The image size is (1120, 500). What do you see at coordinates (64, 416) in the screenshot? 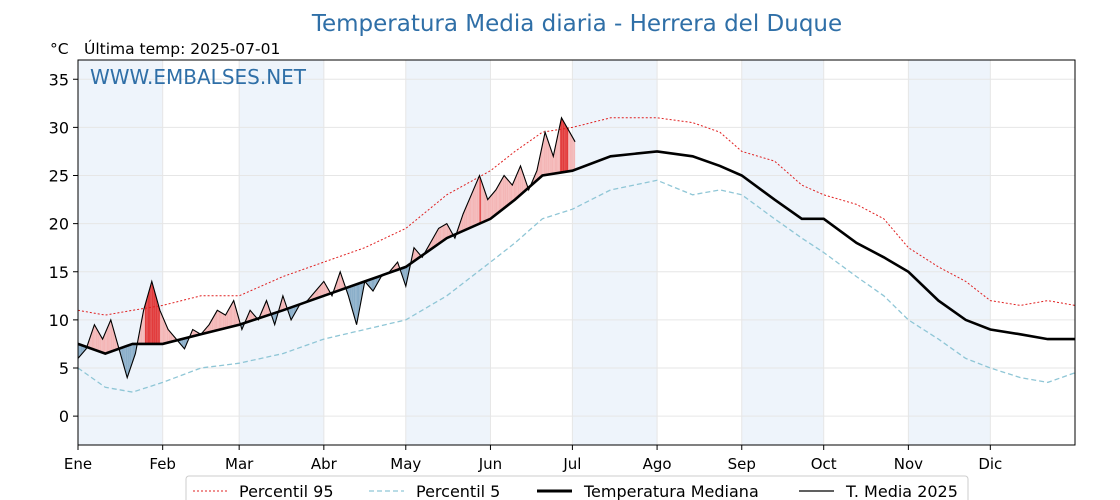
I see `y-tick-label: 0` at bounding box center [64, 416].